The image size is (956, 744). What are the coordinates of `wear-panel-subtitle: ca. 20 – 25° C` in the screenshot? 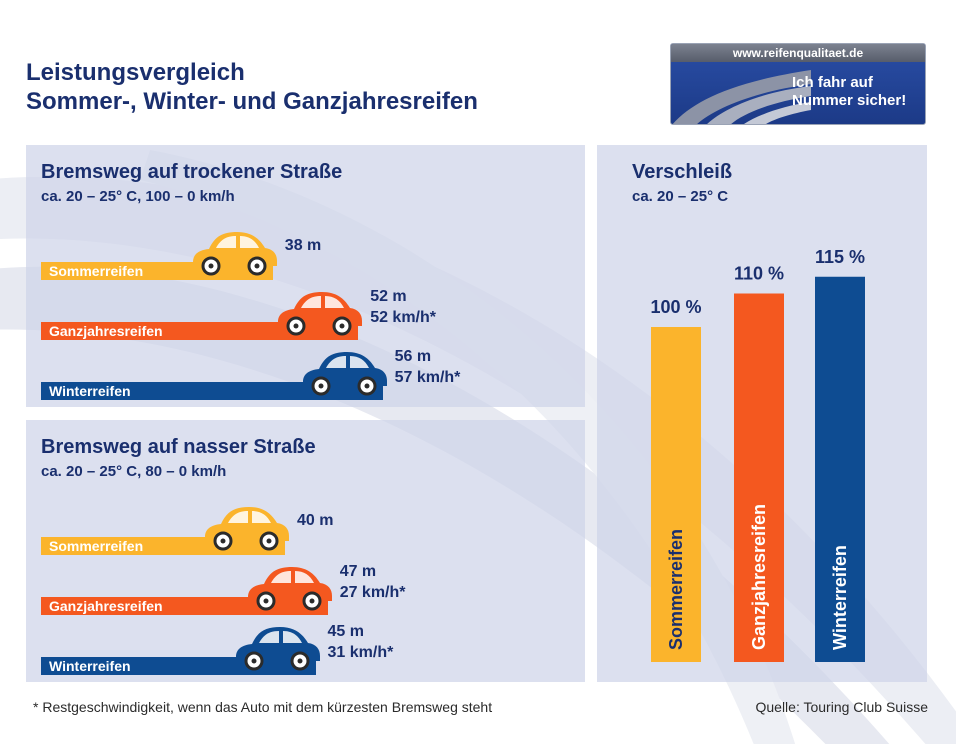 It's located at (680, 196).